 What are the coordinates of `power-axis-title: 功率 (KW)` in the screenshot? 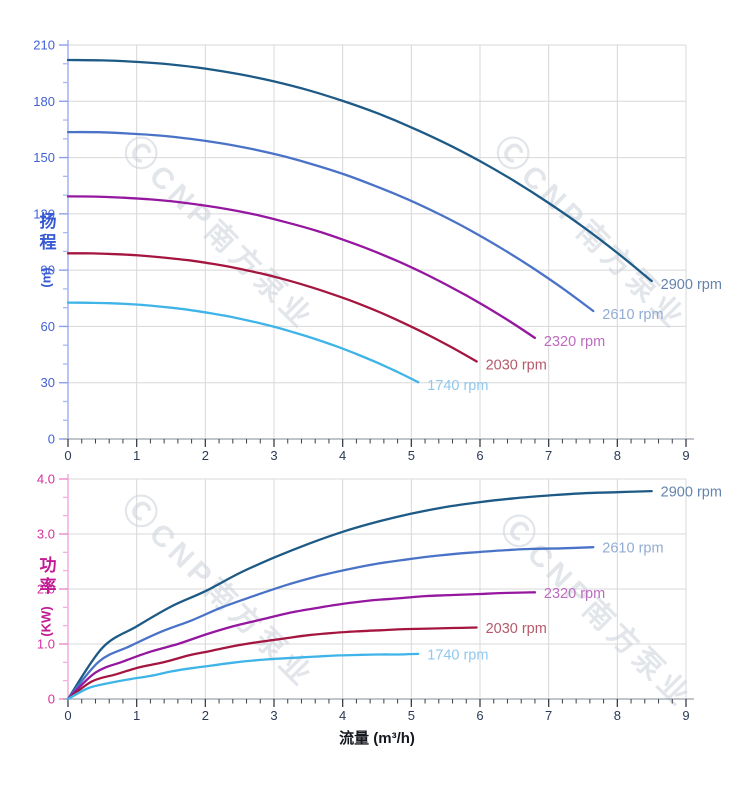 It's located at (46, 596).